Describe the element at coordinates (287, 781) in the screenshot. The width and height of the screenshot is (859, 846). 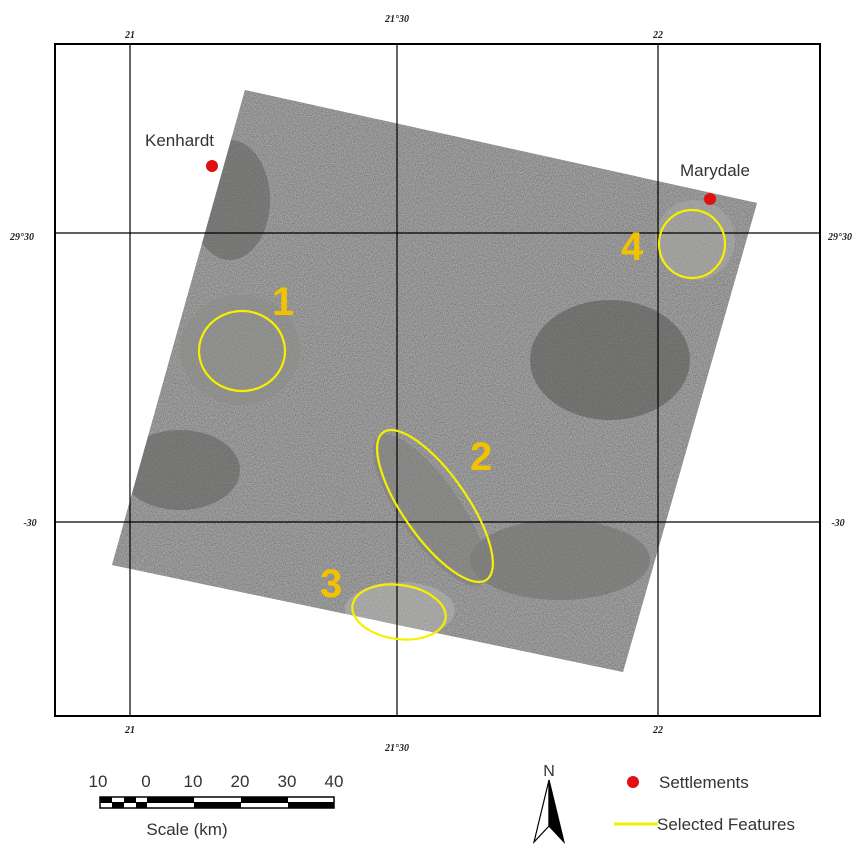
I see `scale-tick-30: 30` at that location.